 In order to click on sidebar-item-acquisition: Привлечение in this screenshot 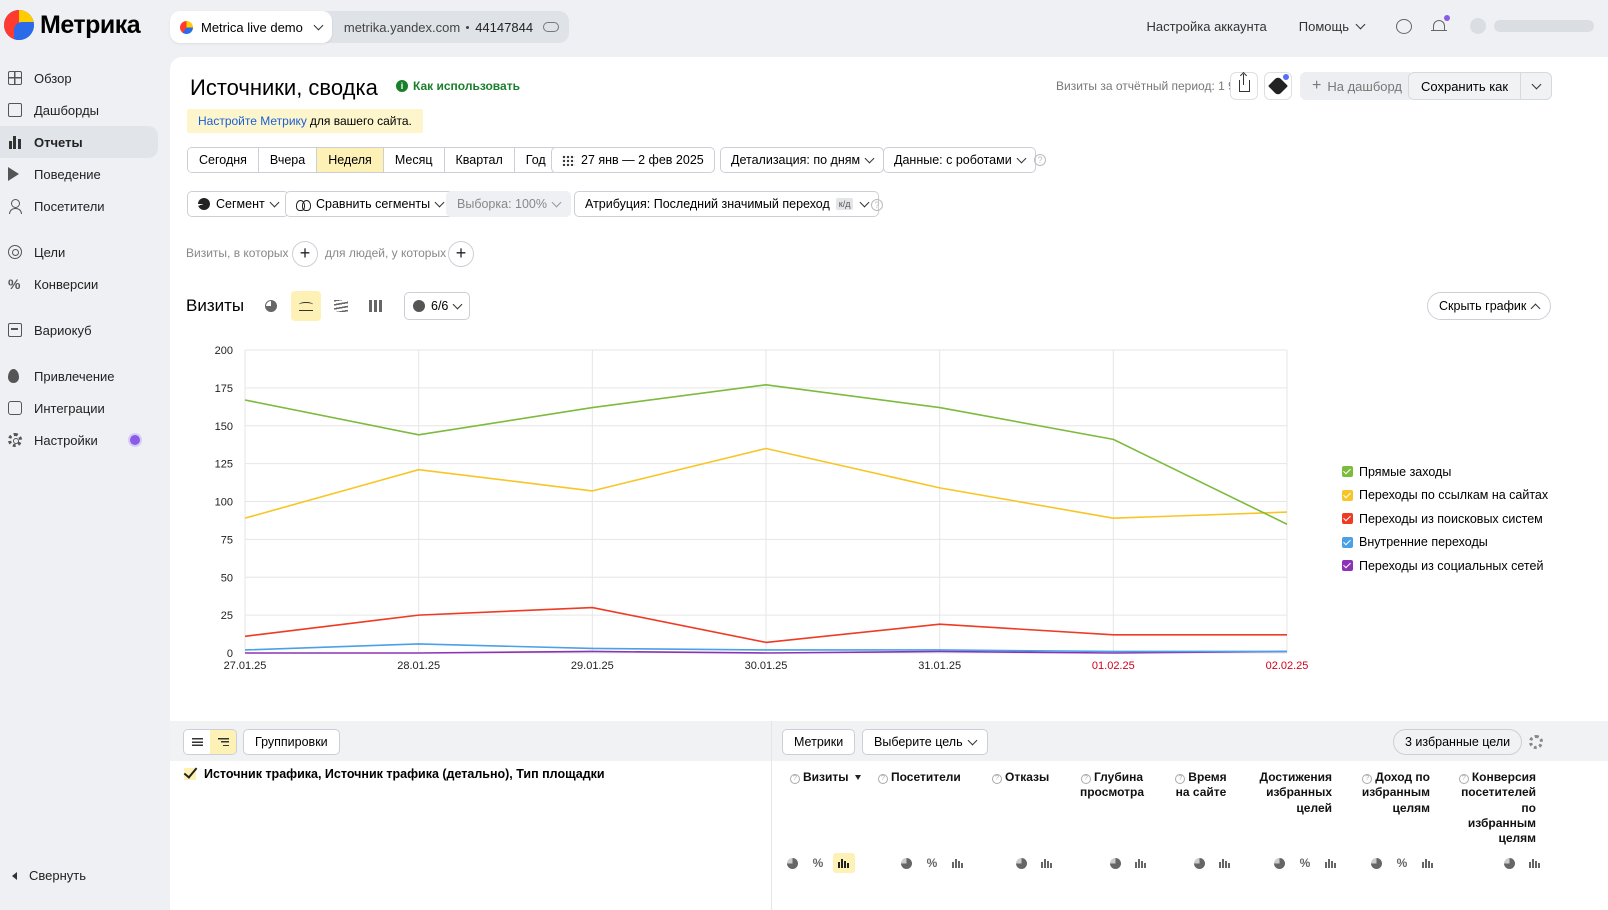, I will do `click(79, 376)`.